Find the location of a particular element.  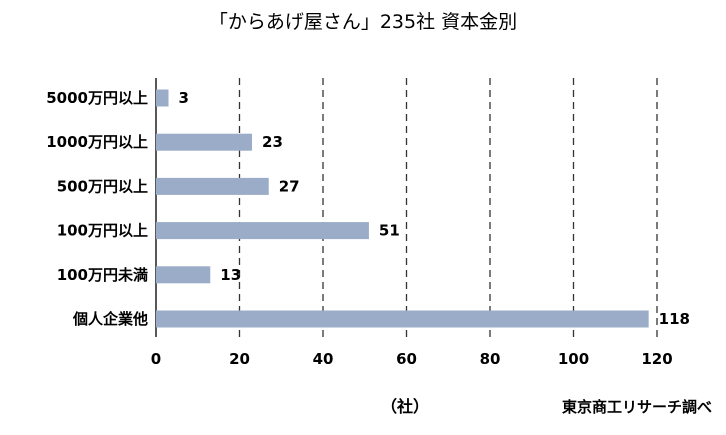

chart-title: 「からあげ屋さん」235社 資本金別 is located at coordinates (363, 22).